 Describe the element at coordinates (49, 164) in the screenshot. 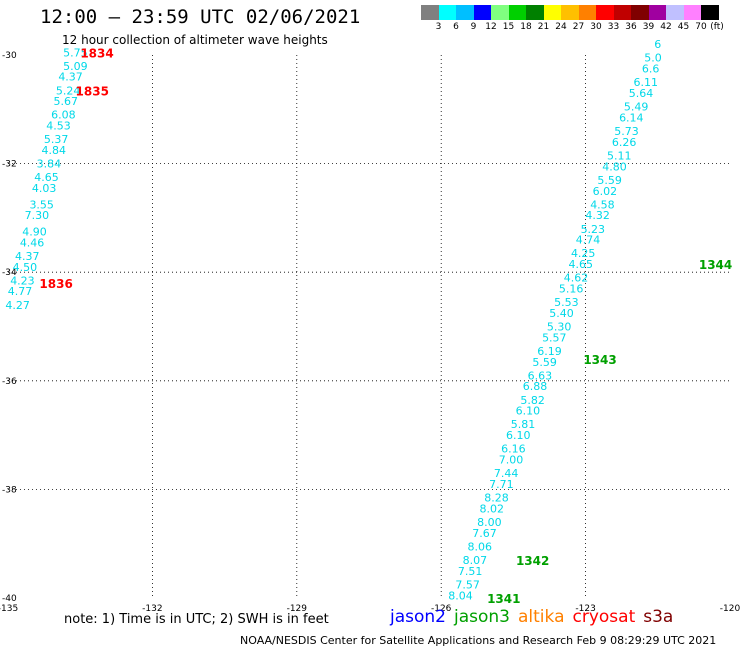

I see `swh-value: 3.84` at that location.